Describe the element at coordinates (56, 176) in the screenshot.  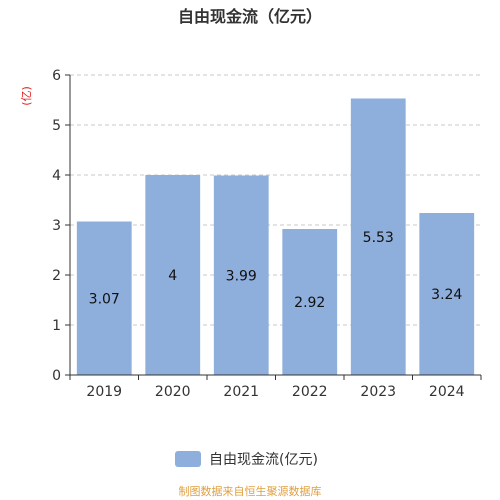
I see `y-tick-label: 4` at that location.